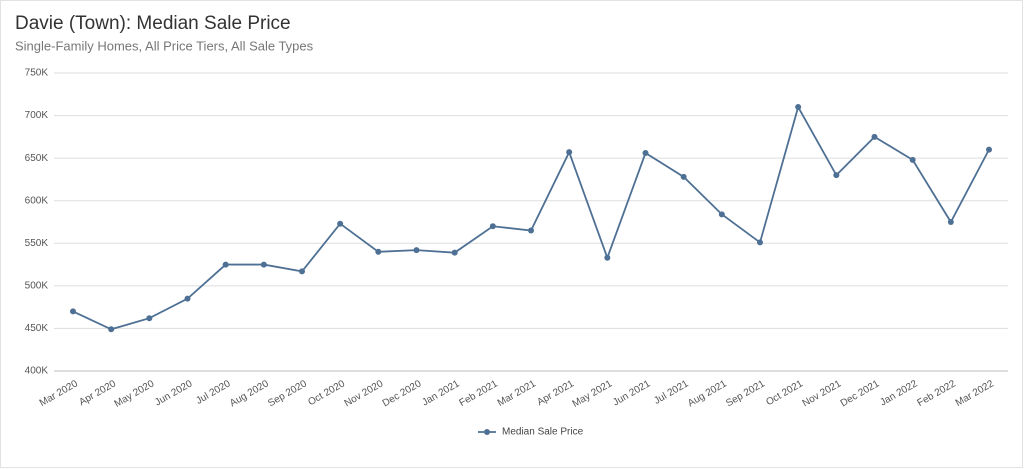 The height and width of the screenshot is (469, 1024). What do you see at coordinates (37, 285) in the screenshot?
I see `y-tick-label: 500K` at bounding box center [37, 285].